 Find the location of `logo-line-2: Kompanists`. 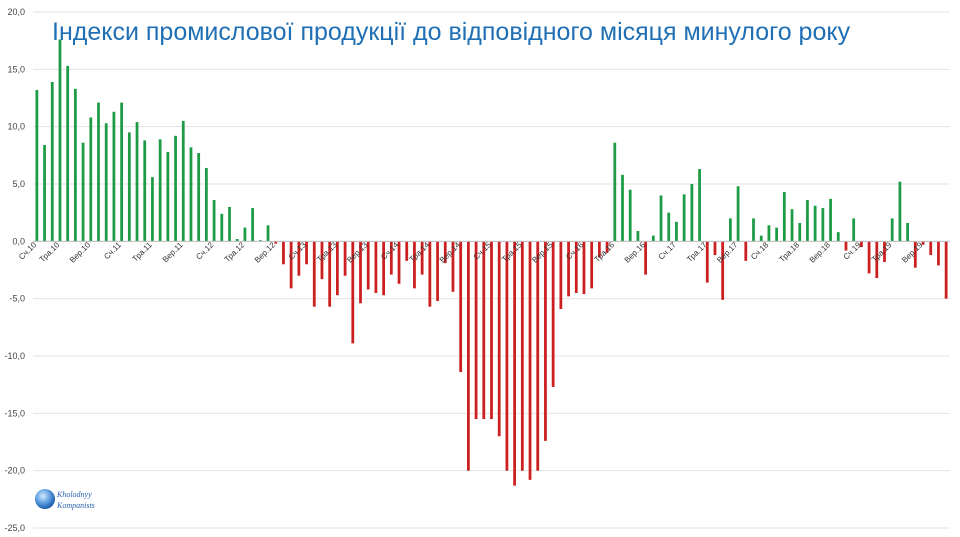

logo-line-2: Kompanists is located at coordinates (75, 505).